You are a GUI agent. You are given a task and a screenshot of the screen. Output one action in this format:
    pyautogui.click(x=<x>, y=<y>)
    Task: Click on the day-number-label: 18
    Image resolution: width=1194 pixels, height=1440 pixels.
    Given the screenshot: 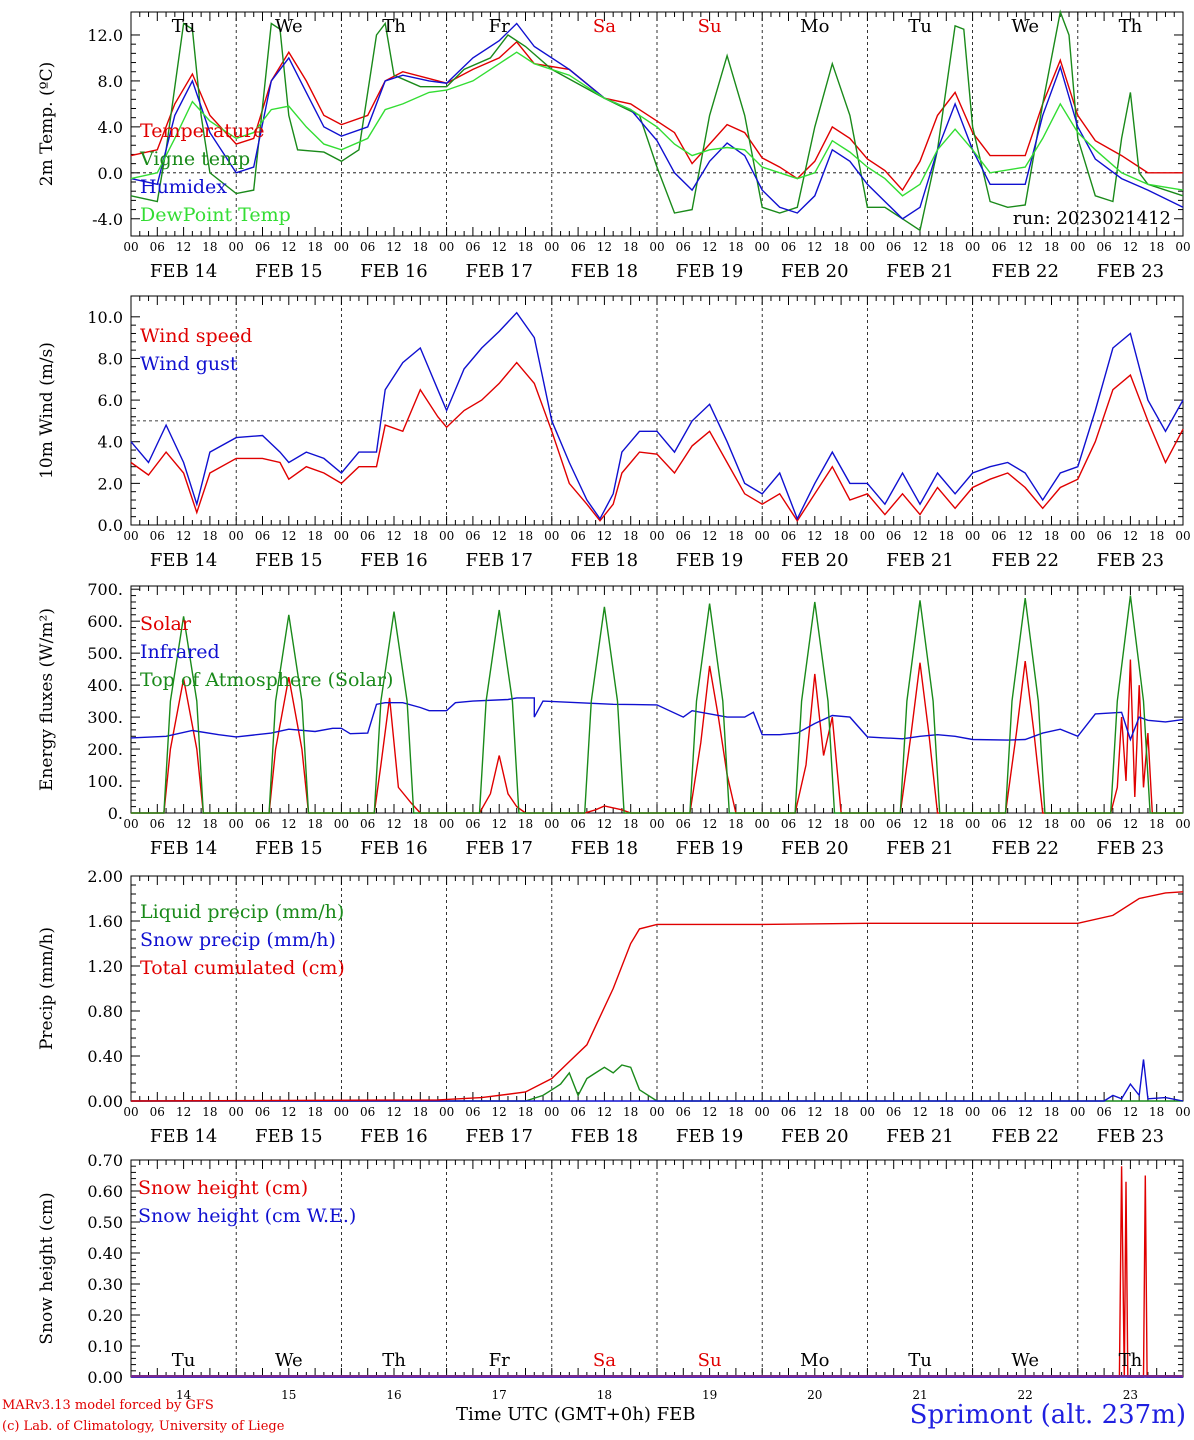 What is the action you would take?
    pyautogui.click(x=604, y=1395)
    